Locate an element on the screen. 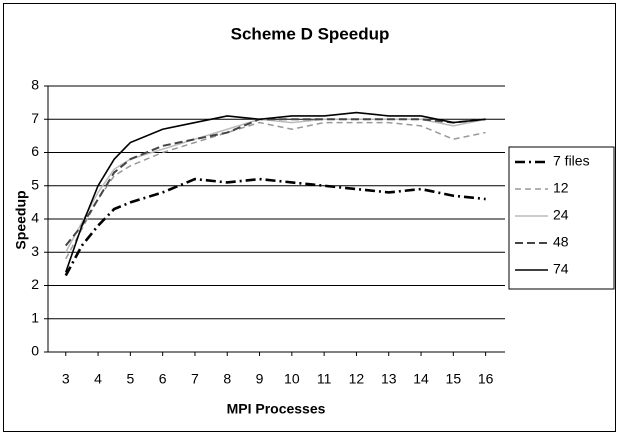  legend-label: 74 is located at coordinates (561, 269).